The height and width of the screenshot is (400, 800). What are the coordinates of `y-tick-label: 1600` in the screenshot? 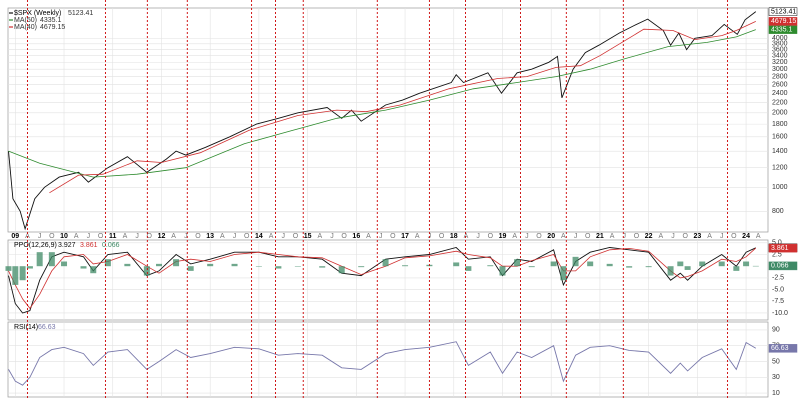 It's located at (780, 137).